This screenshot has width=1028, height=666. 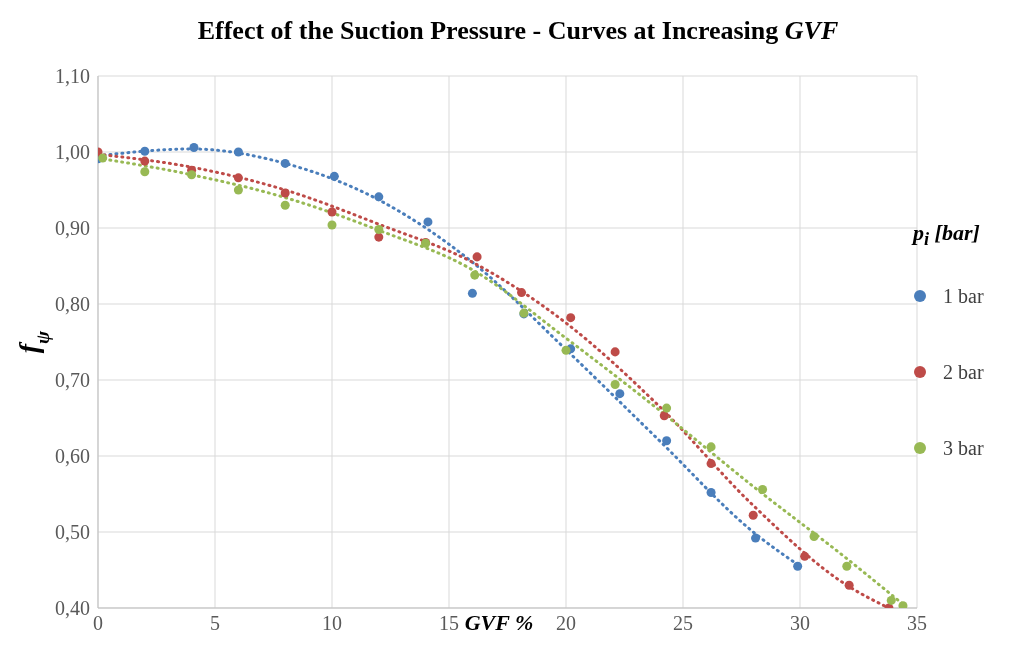 I want to click on y-tick-label: 0,80, so click(x=72, y=304).